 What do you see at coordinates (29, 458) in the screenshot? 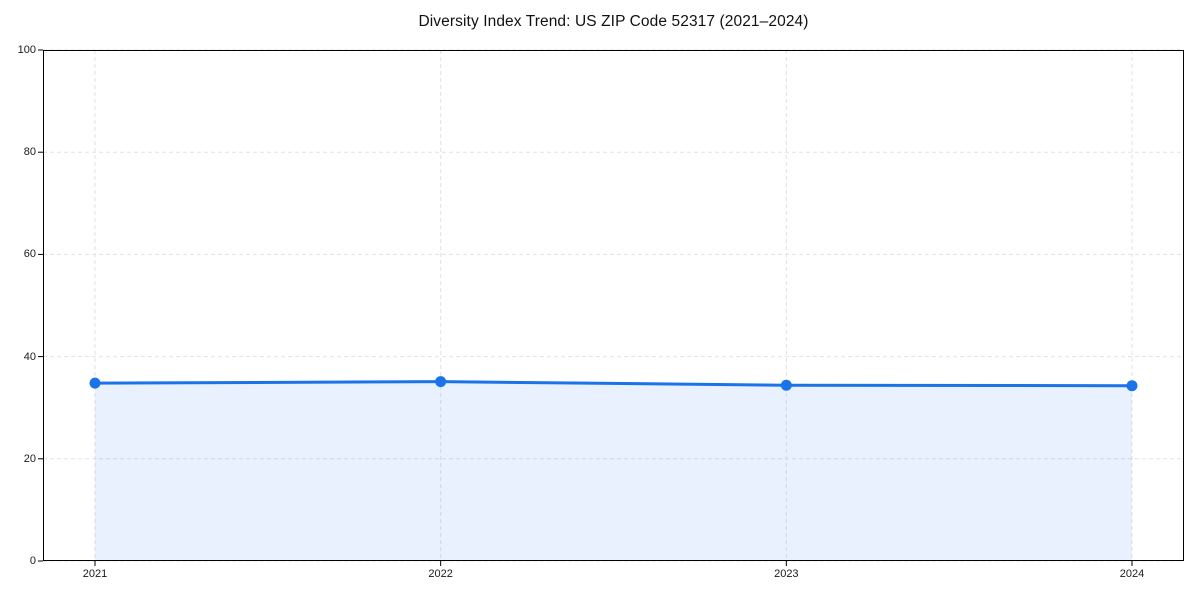
I see `y-tick-label: 20` at bounding box center [29, 458].